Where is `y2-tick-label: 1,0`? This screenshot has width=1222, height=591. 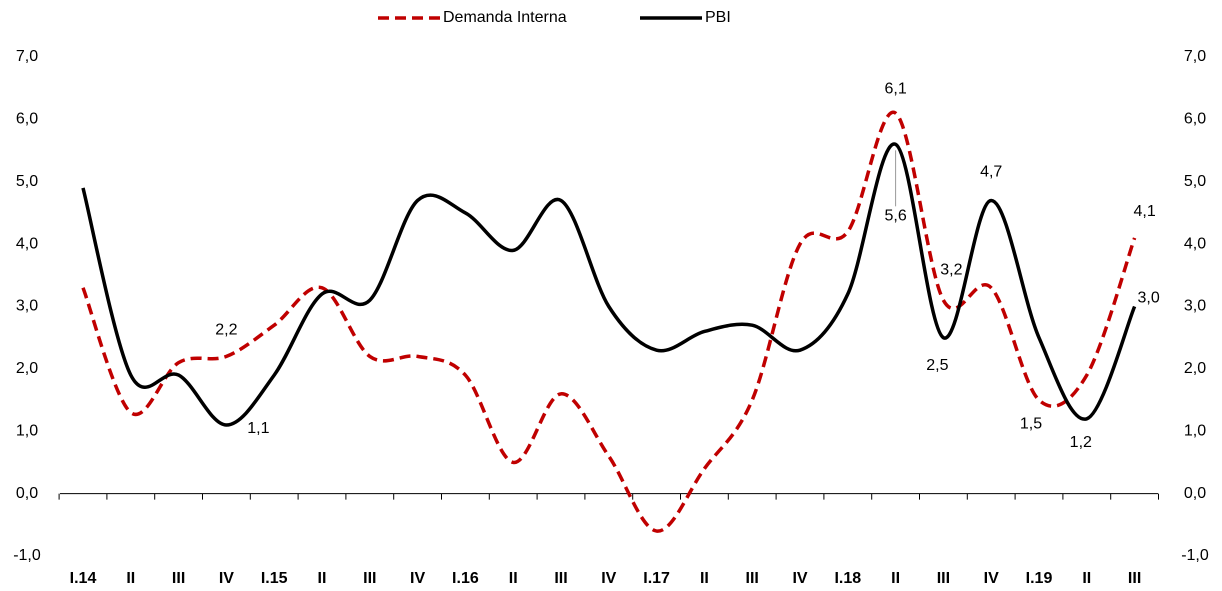 y2-tick-label: 1,0 is located at coordinates (1195, 430).